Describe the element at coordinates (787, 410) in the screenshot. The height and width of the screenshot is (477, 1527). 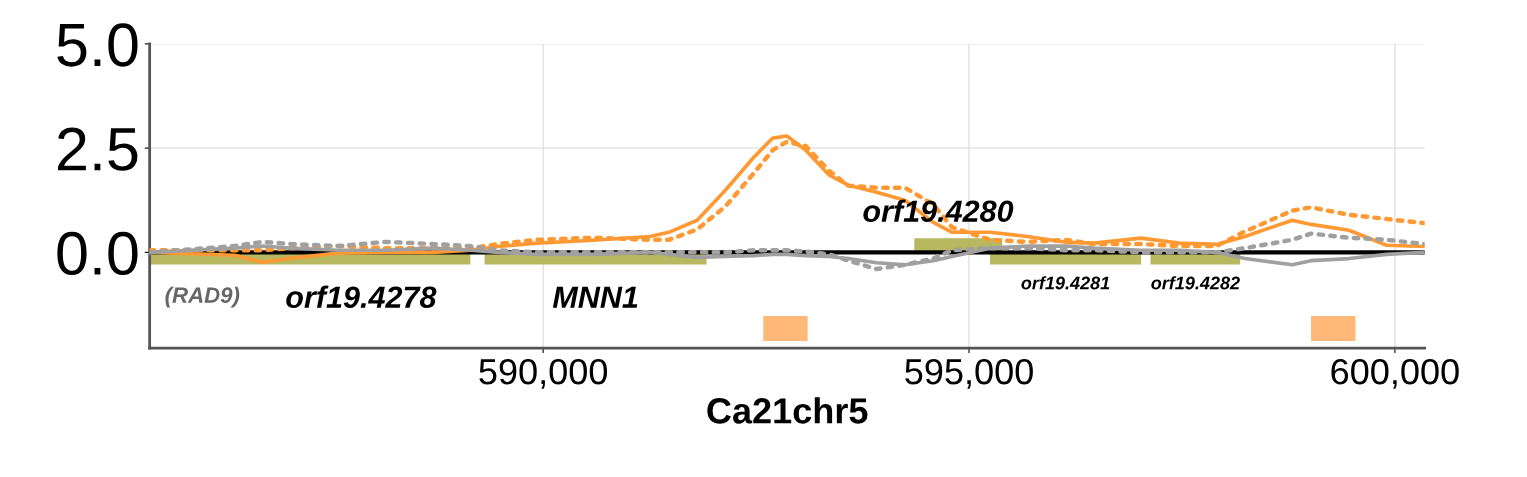
I see `x-axis-title: Ca21chr5` at that location.